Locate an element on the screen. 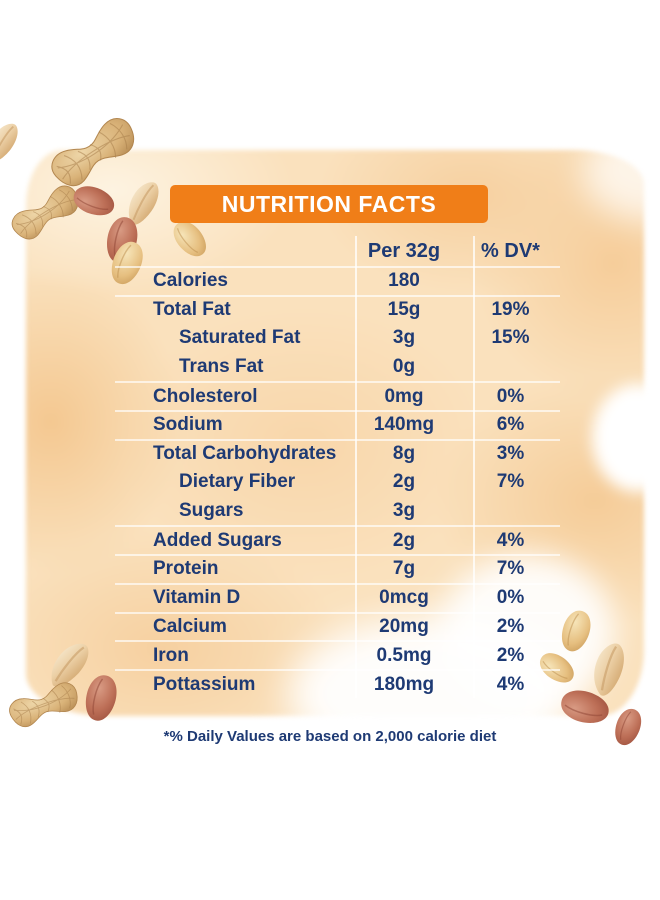 This screenshot has width=660, height=900. nutrient-amount: 0g is located at coordinates (404, 366).